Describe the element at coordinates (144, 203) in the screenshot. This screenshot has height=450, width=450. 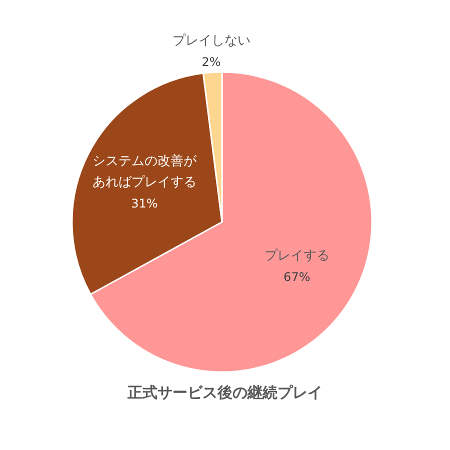
I see `data-label: 31%` at that location.